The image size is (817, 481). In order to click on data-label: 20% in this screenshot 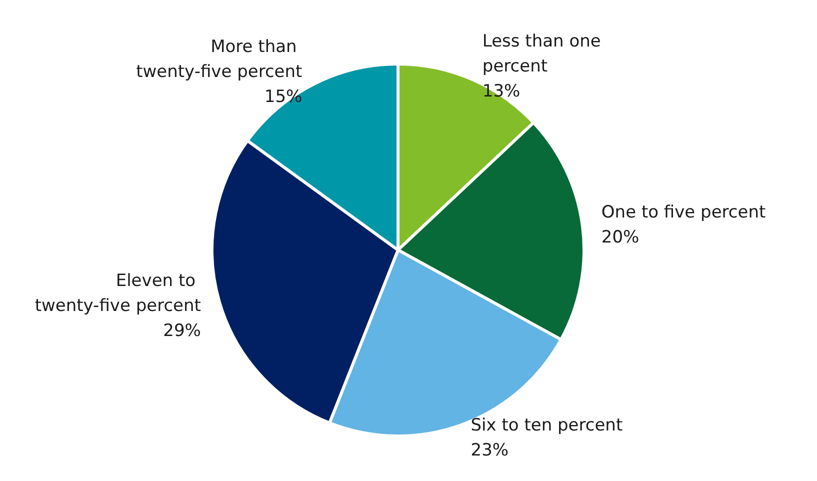, I will do `click(620, 237)`.